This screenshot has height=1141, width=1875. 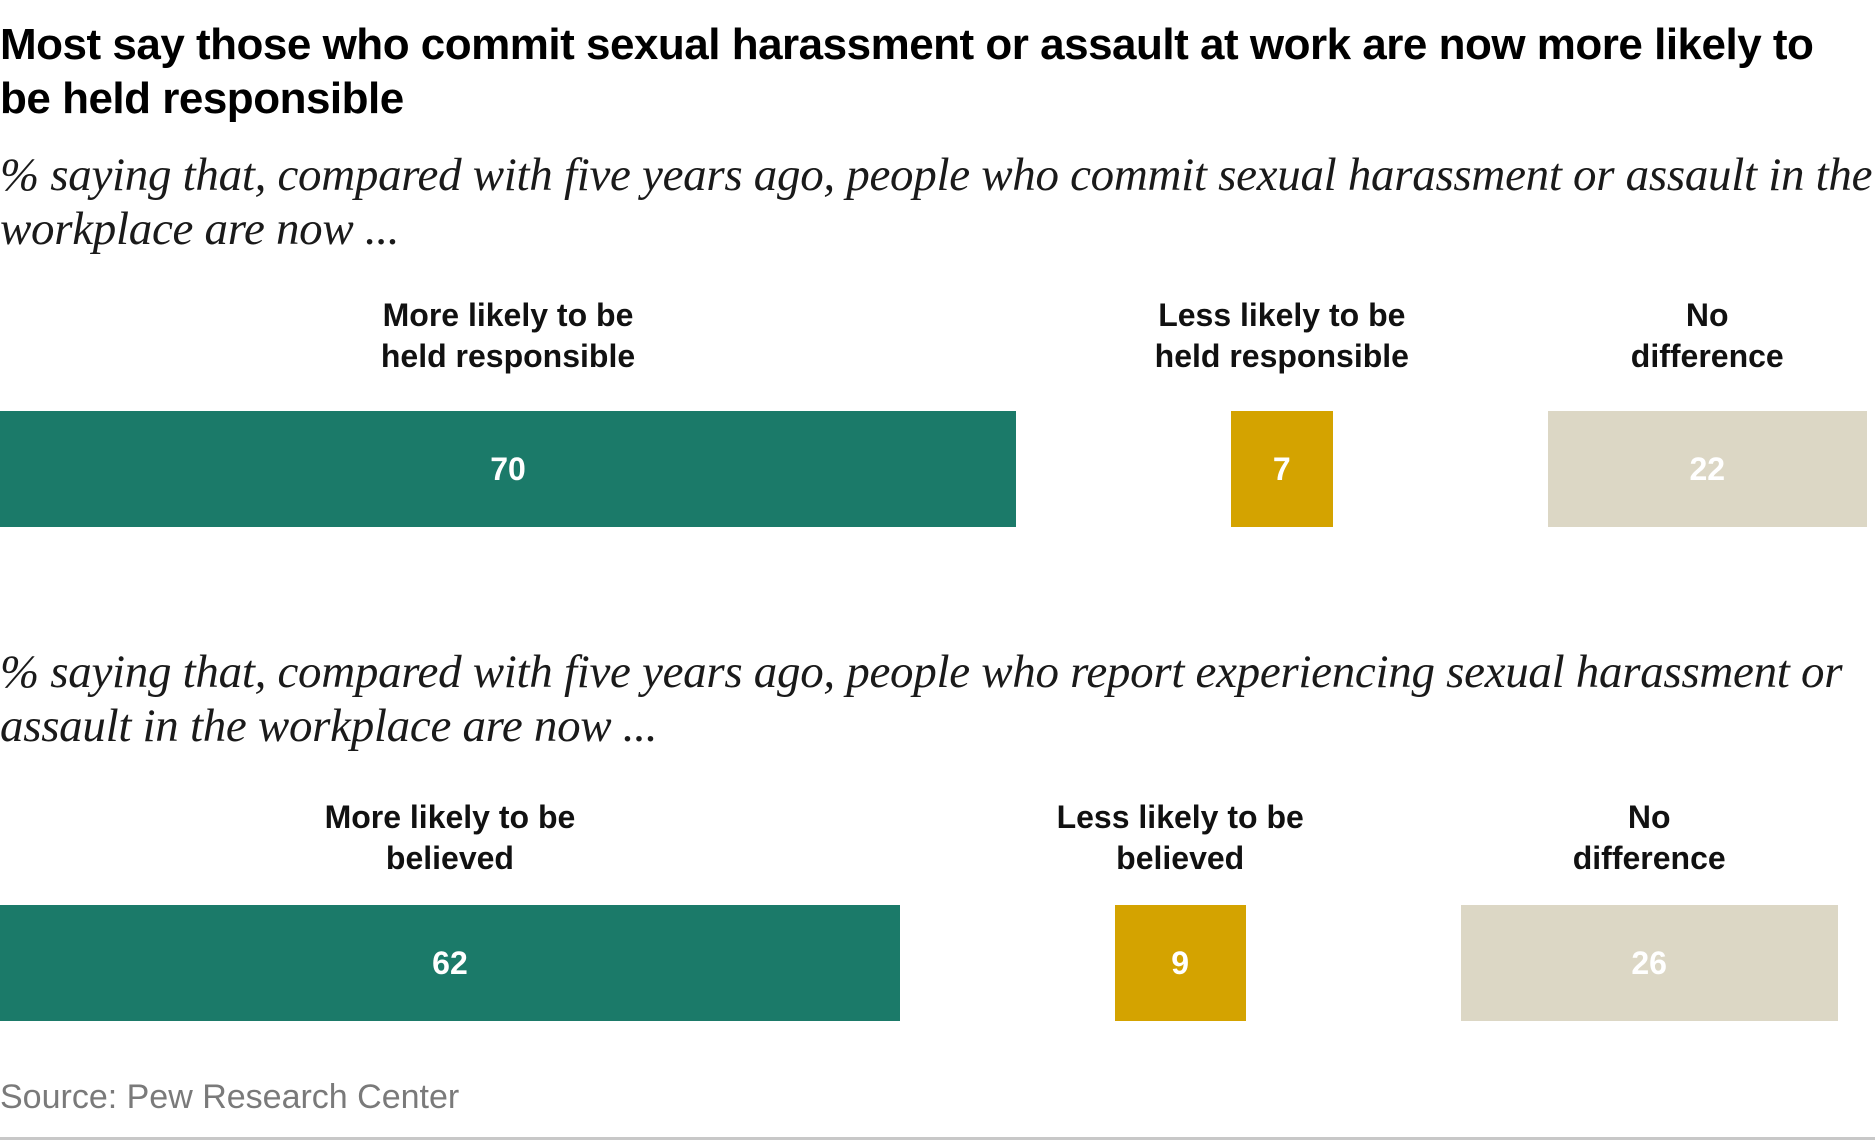 What do you see at coordinates (937, 963) in the screenshot?
I see `chart-2-bar-row: 62 9 26` at bounding box center [937, 963].